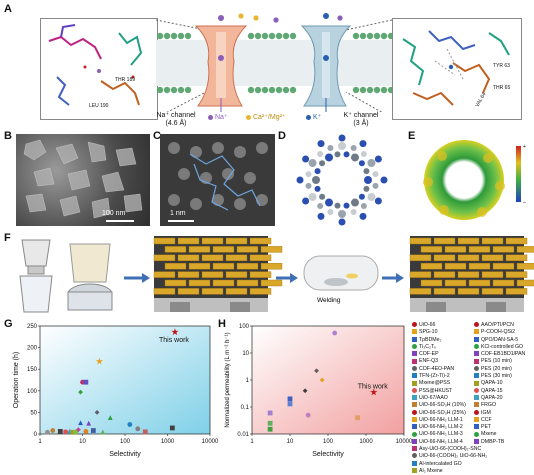  Describe the element at coordinates (328, 442) in the screenshot. I see `x-tick-label: 100` at that location.